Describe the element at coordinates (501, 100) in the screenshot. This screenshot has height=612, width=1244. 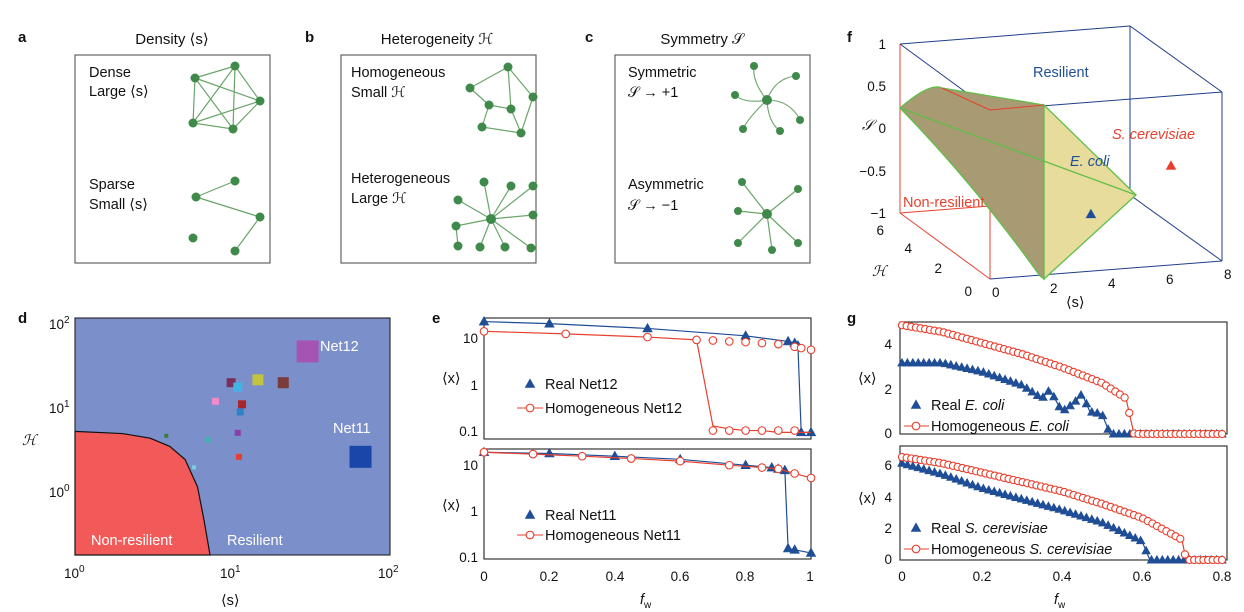
I see `homogeneous-network-graphic` at that location.